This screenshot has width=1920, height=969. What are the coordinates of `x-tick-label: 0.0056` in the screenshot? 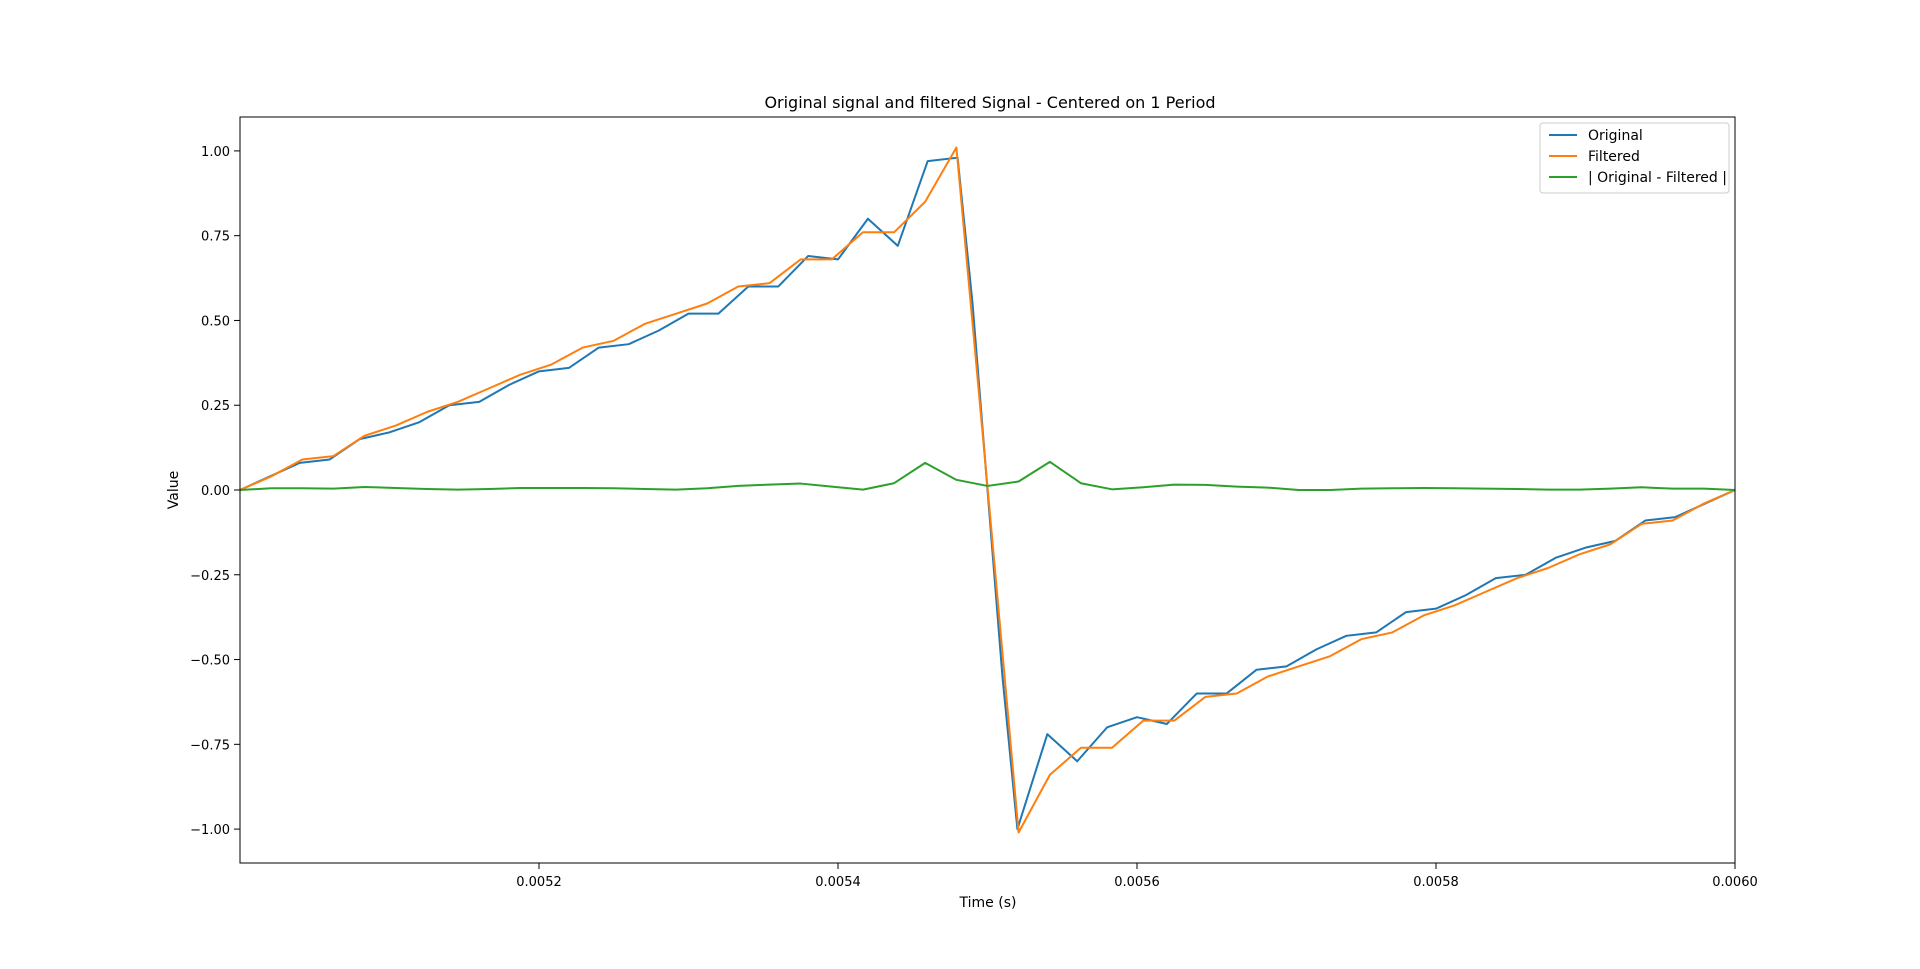 It's located at (1137, 882).